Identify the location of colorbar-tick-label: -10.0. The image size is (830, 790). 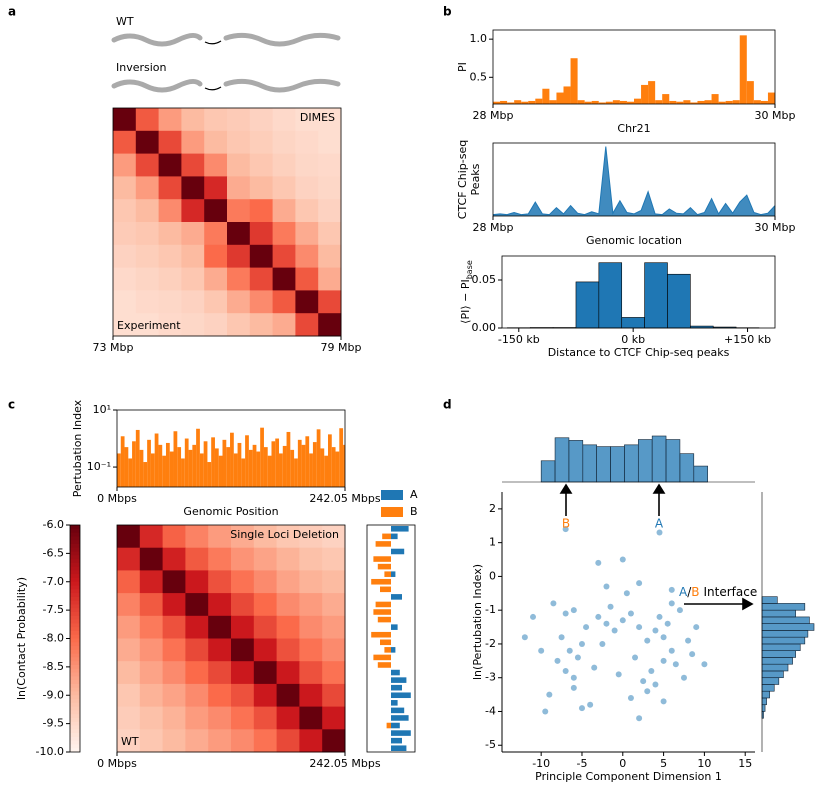
(50, 751).